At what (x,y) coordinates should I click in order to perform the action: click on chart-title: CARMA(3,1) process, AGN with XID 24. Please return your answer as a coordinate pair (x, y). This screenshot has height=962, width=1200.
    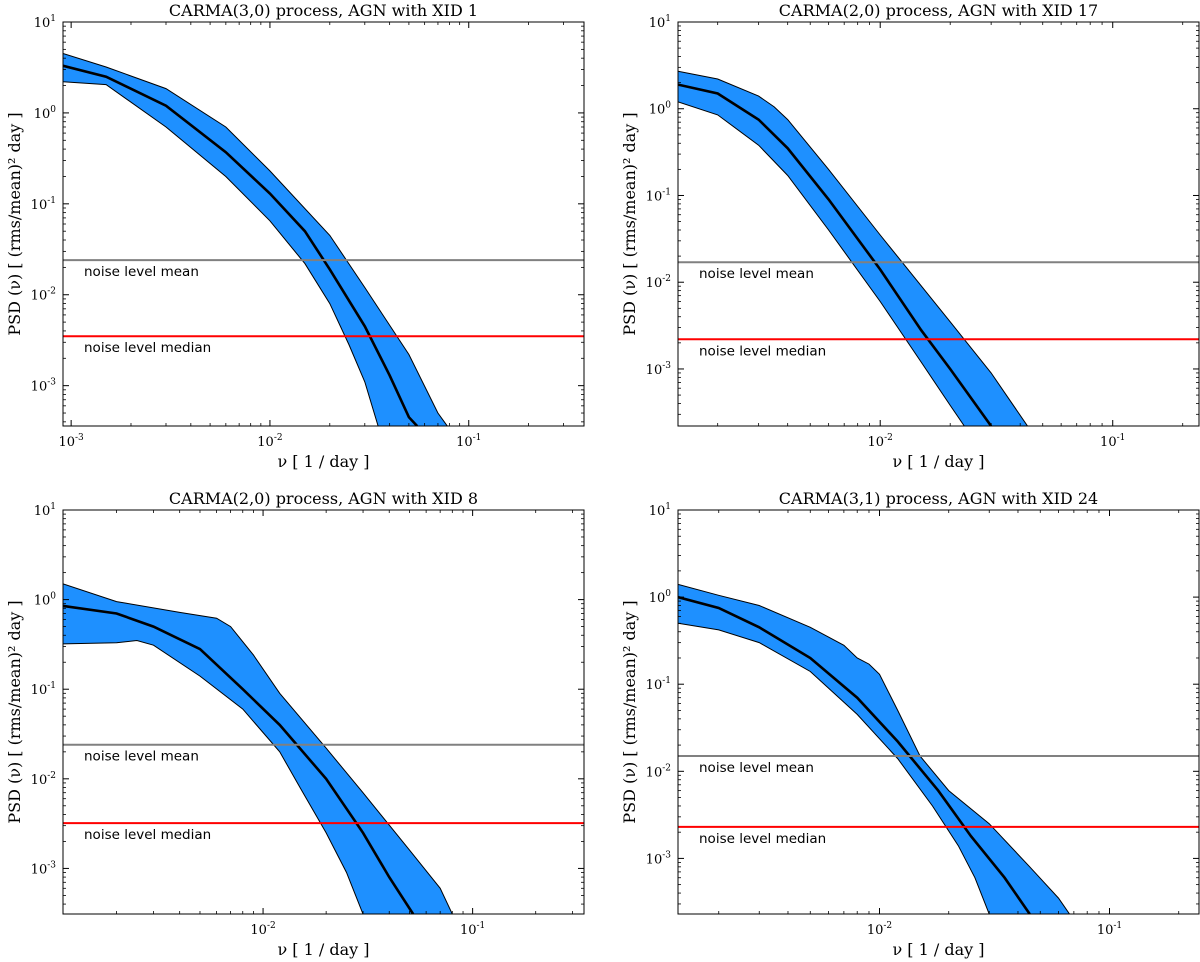
    Looking at the image, I should click on (938, 498).